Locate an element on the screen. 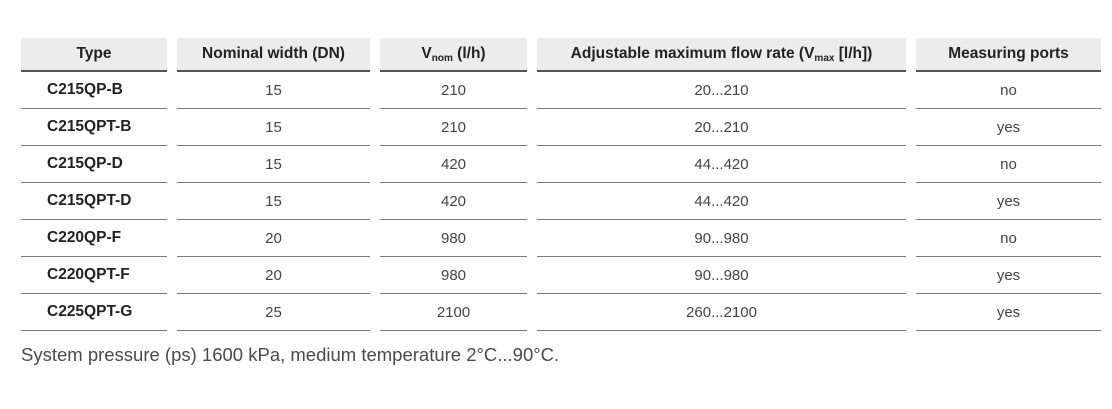  cell-type: C215QPT-D is located at coordinates (94, 201).